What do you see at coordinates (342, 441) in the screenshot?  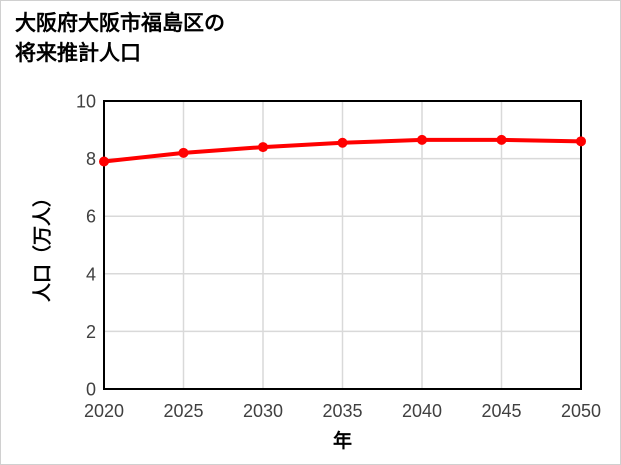 I see `x-axis-title: 年` at bounding box center [342, 441].